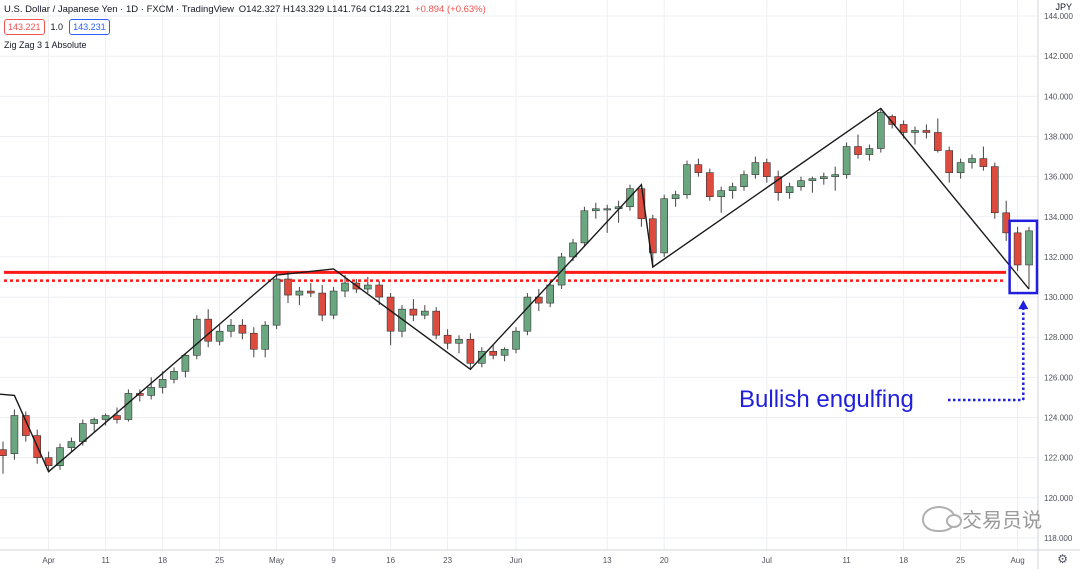 This screenshot has height=574, width=1080. I want to click on y-tick-label: 144.000, so click(1058, 16).